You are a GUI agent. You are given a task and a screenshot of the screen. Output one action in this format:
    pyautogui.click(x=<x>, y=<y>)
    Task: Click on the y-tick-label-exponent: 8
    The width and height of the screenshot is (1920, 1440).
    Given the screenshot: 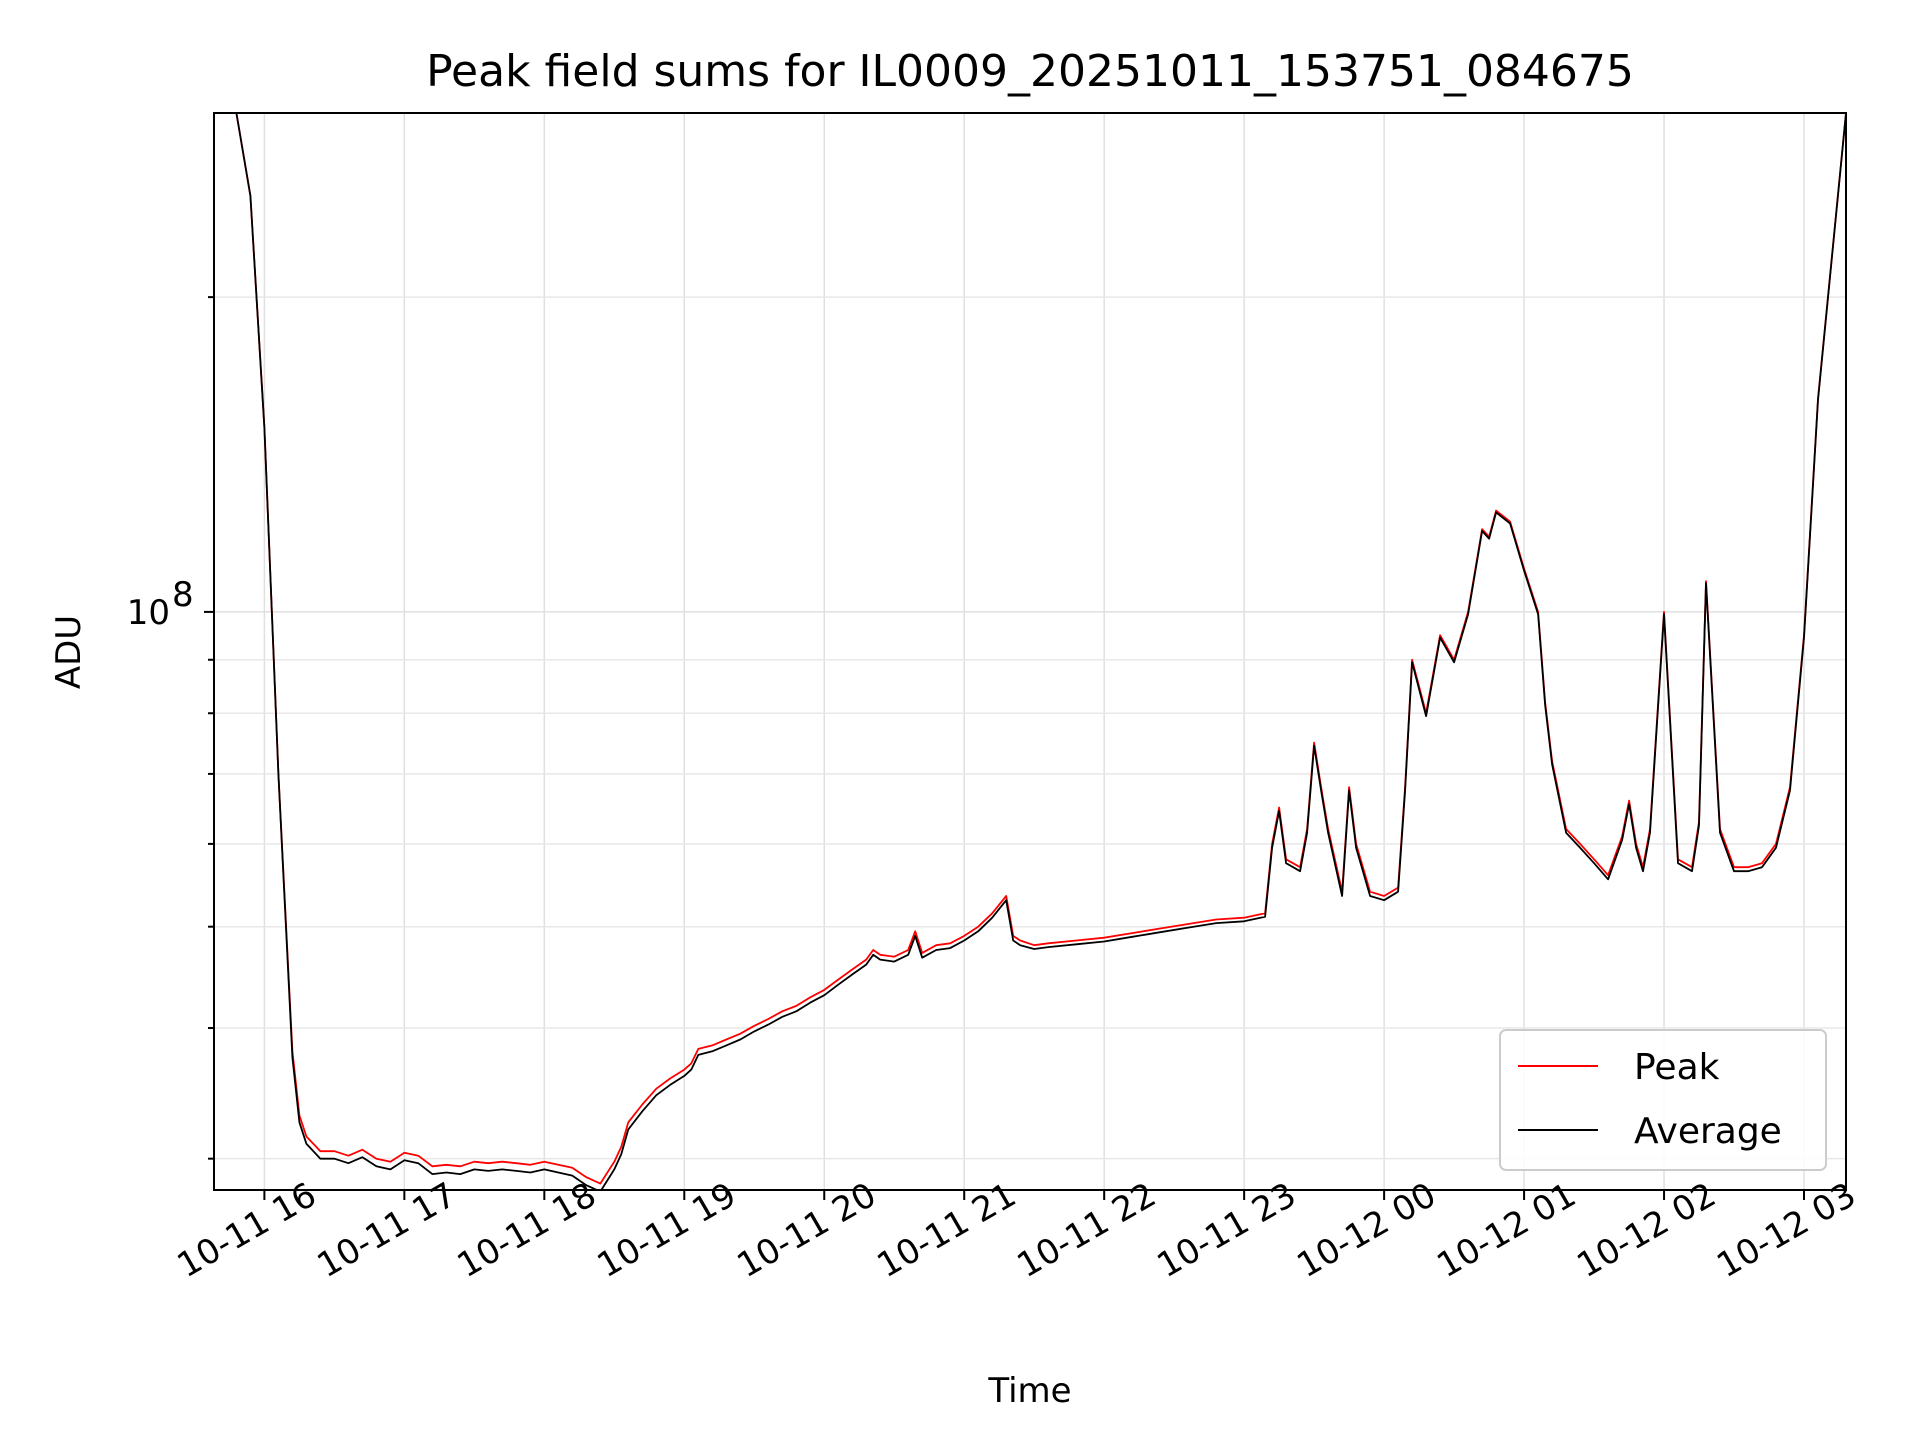 What is the action you would take?
    pyautogui.click(x=183, y=595)
    